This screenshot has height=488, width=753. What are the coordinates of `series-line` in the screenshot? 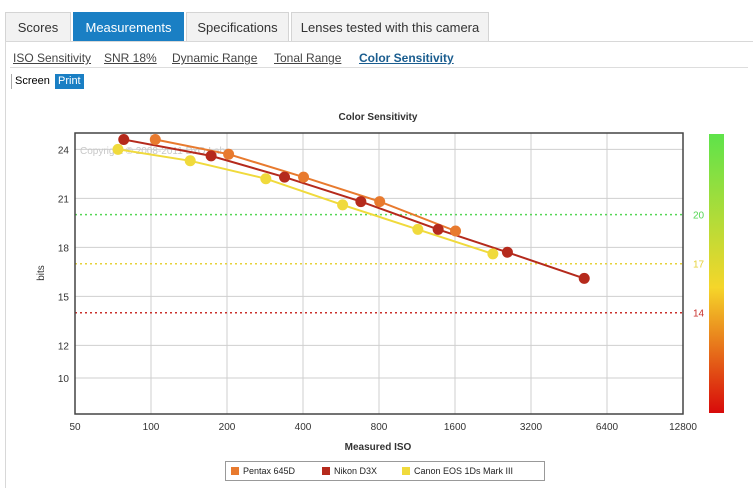 It's located at (305, 201).